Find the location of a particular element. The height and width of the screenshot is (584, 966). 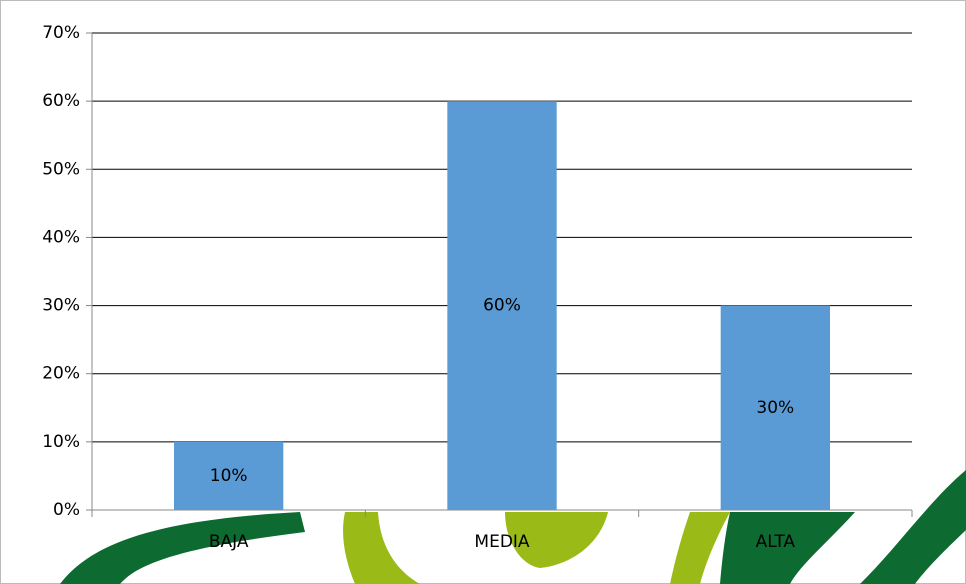

data-label: 10% is located at coordinates (229, 476).